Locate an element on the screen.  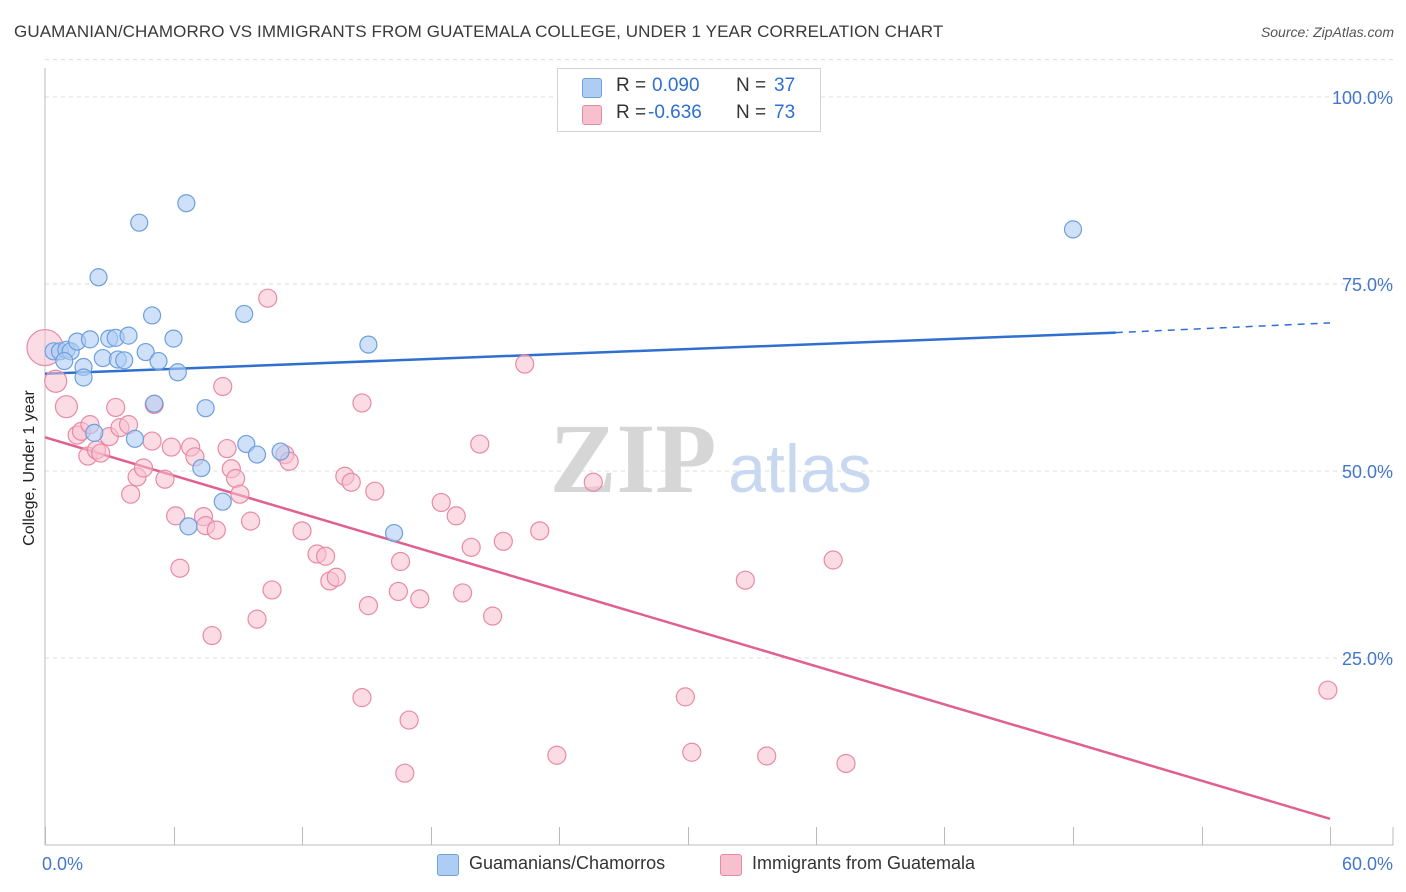
correlation-legend: R = 0.090 N = 37 R = -0.636 N = 73 is located at coordinates (689, 100).